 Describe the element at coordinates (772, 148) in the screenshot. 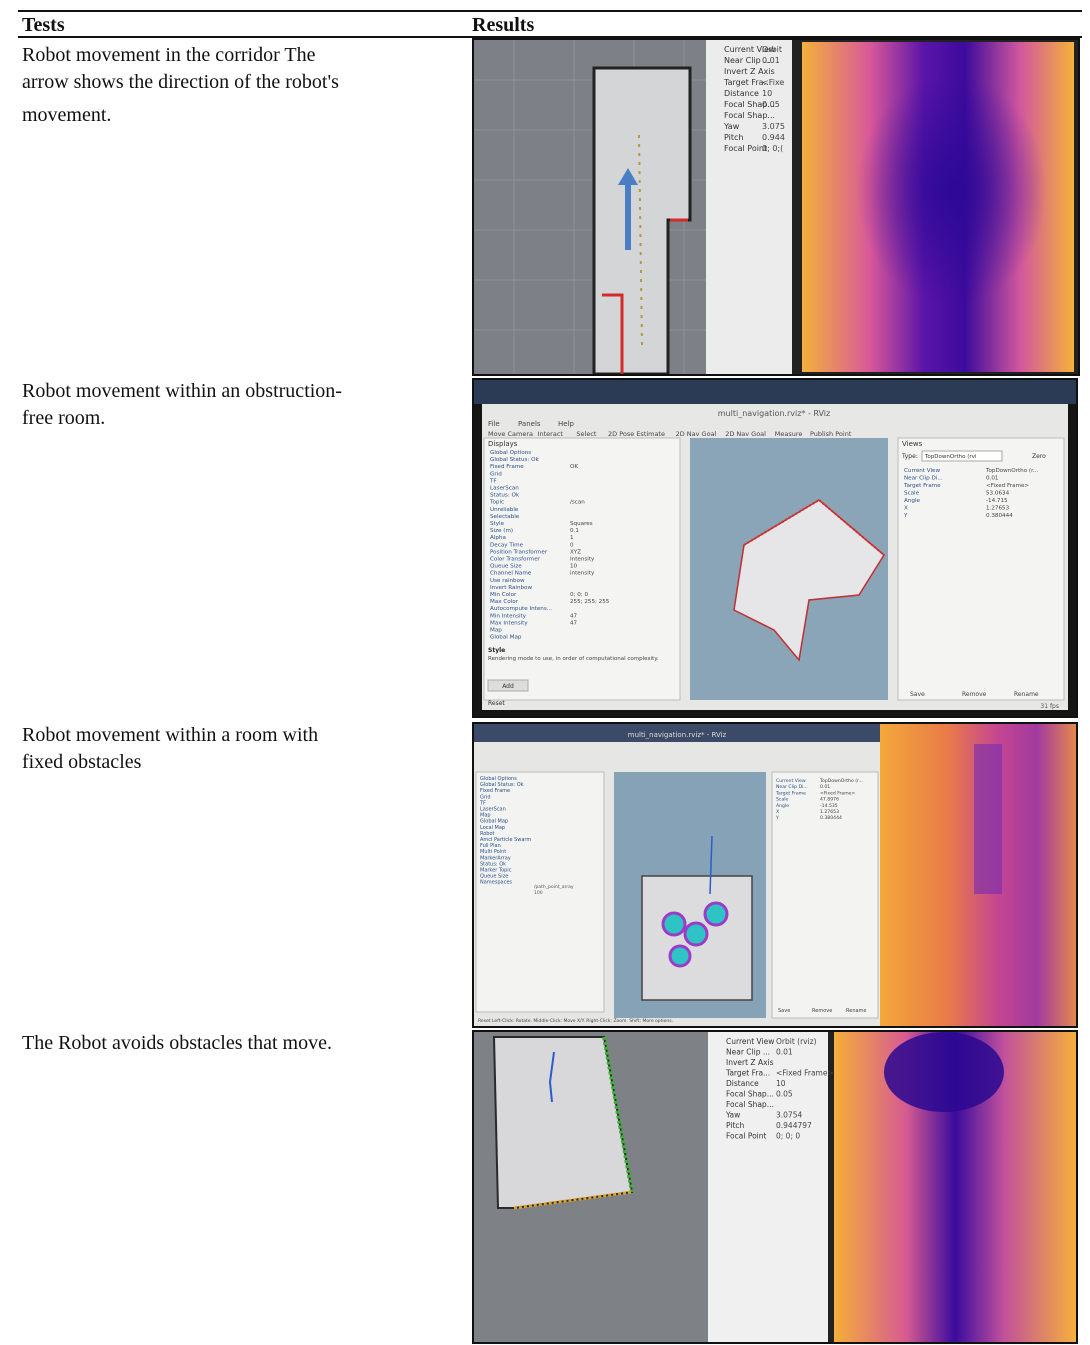

I see `property-value: 0; 0;(` at that location.